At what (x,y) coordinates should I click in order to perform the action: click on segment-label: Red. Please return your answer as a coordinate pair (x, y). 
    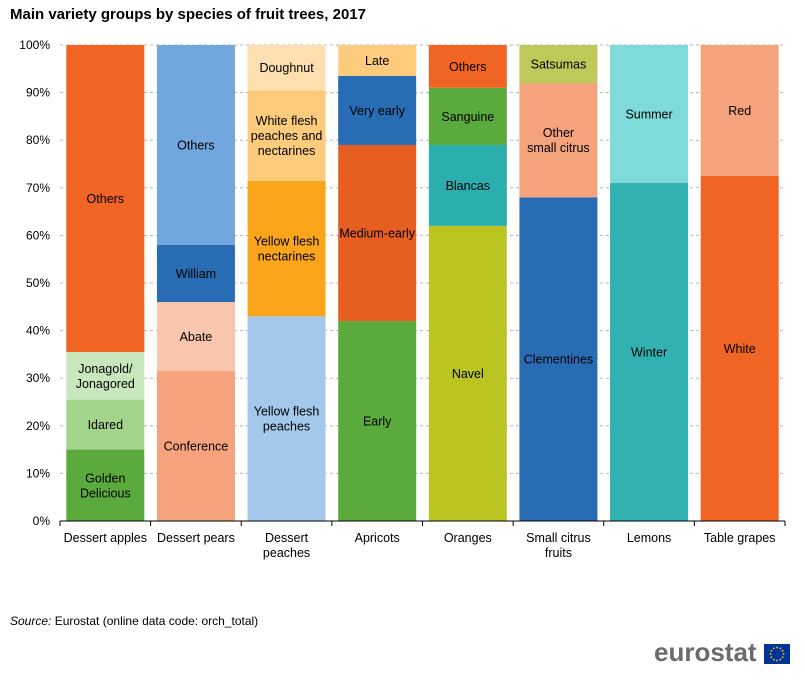
    Looking at the image, I should click on (739, 111).